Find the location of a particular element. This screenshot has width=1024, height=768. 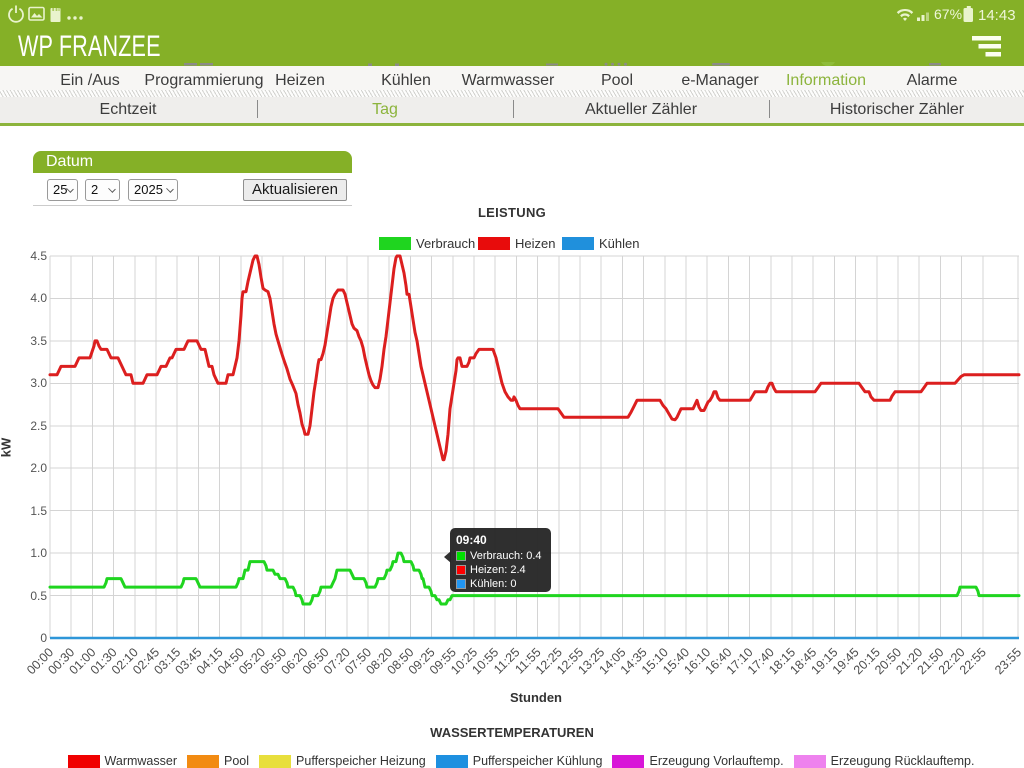

svg-text: 1.5 is located at coordinates (38, 511).